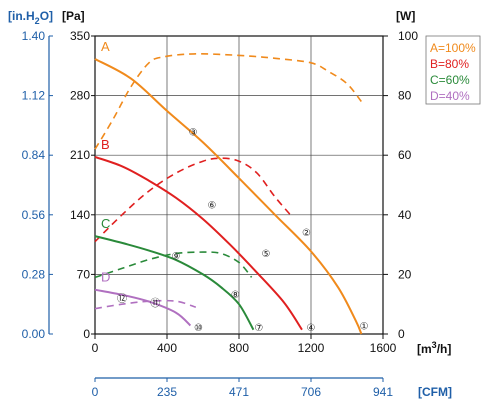  What do you see at coordinates (450, 80) in the screenshot?
I see `legend-entry-c: C=60%` at bounding box center [450, 80].